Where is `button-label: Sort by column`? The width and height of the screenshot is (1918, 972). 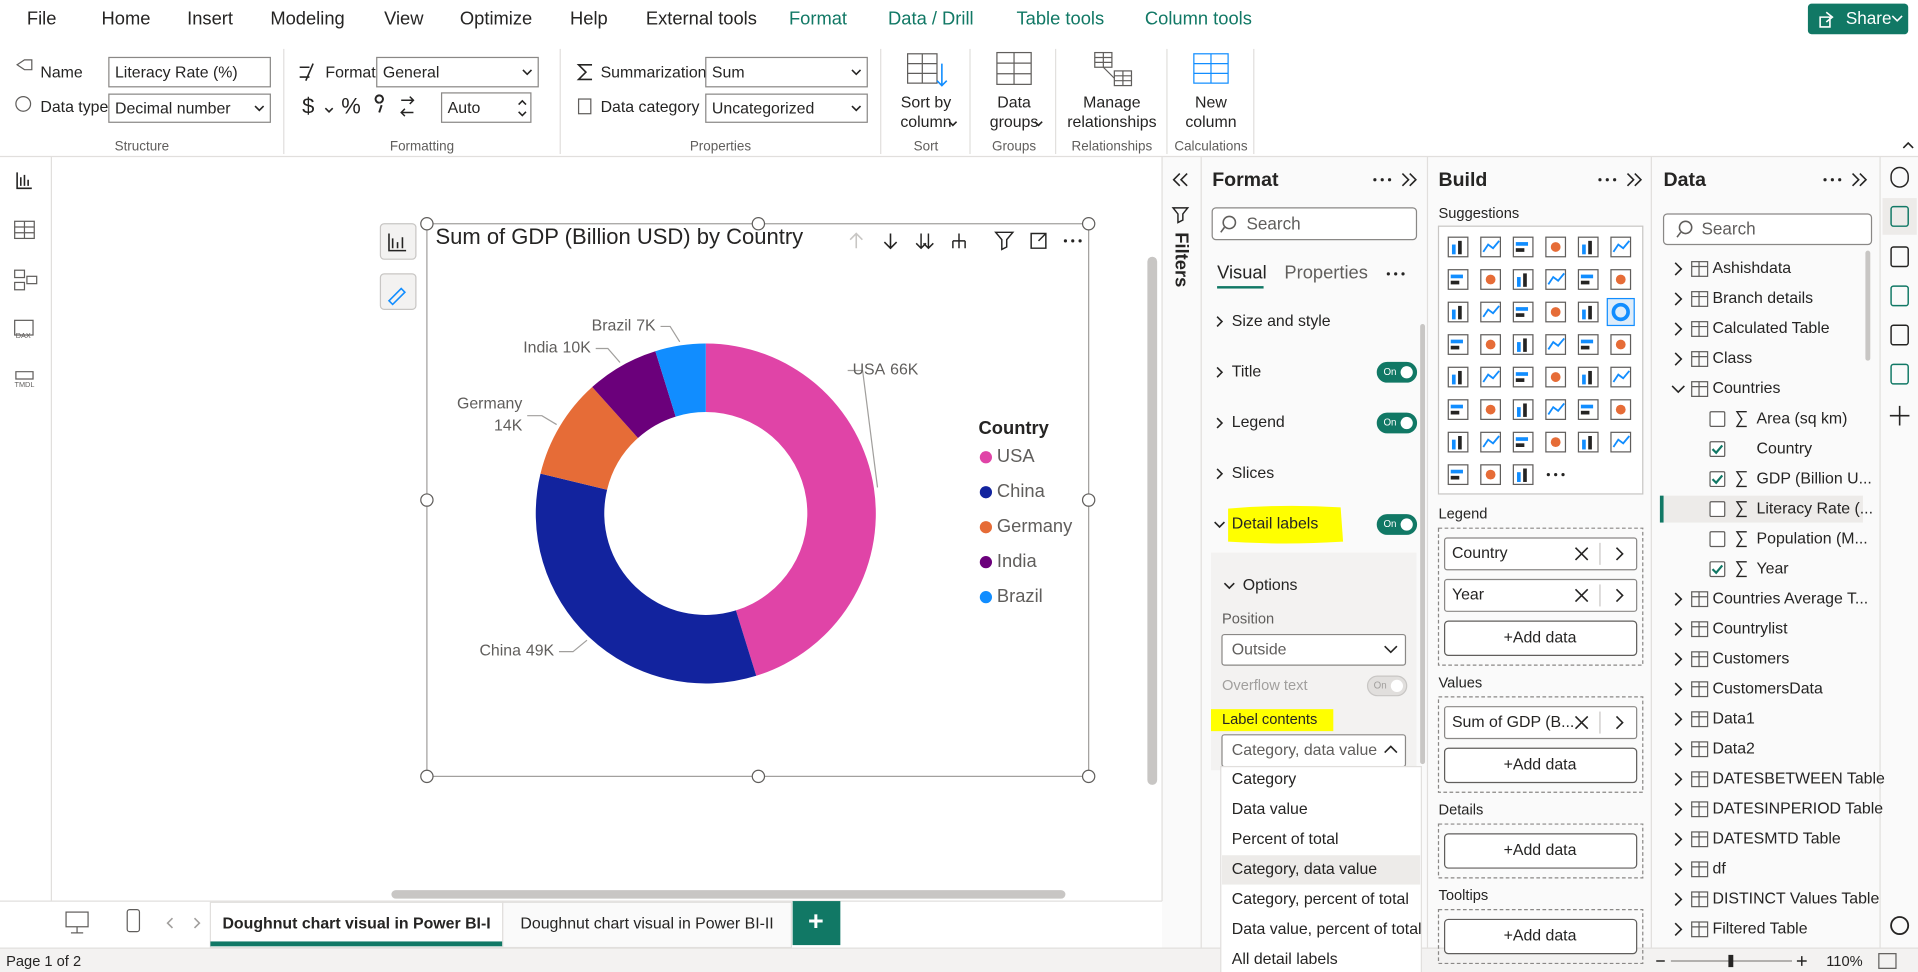
button-label: Sort by column is located at coordinates (926, 112).